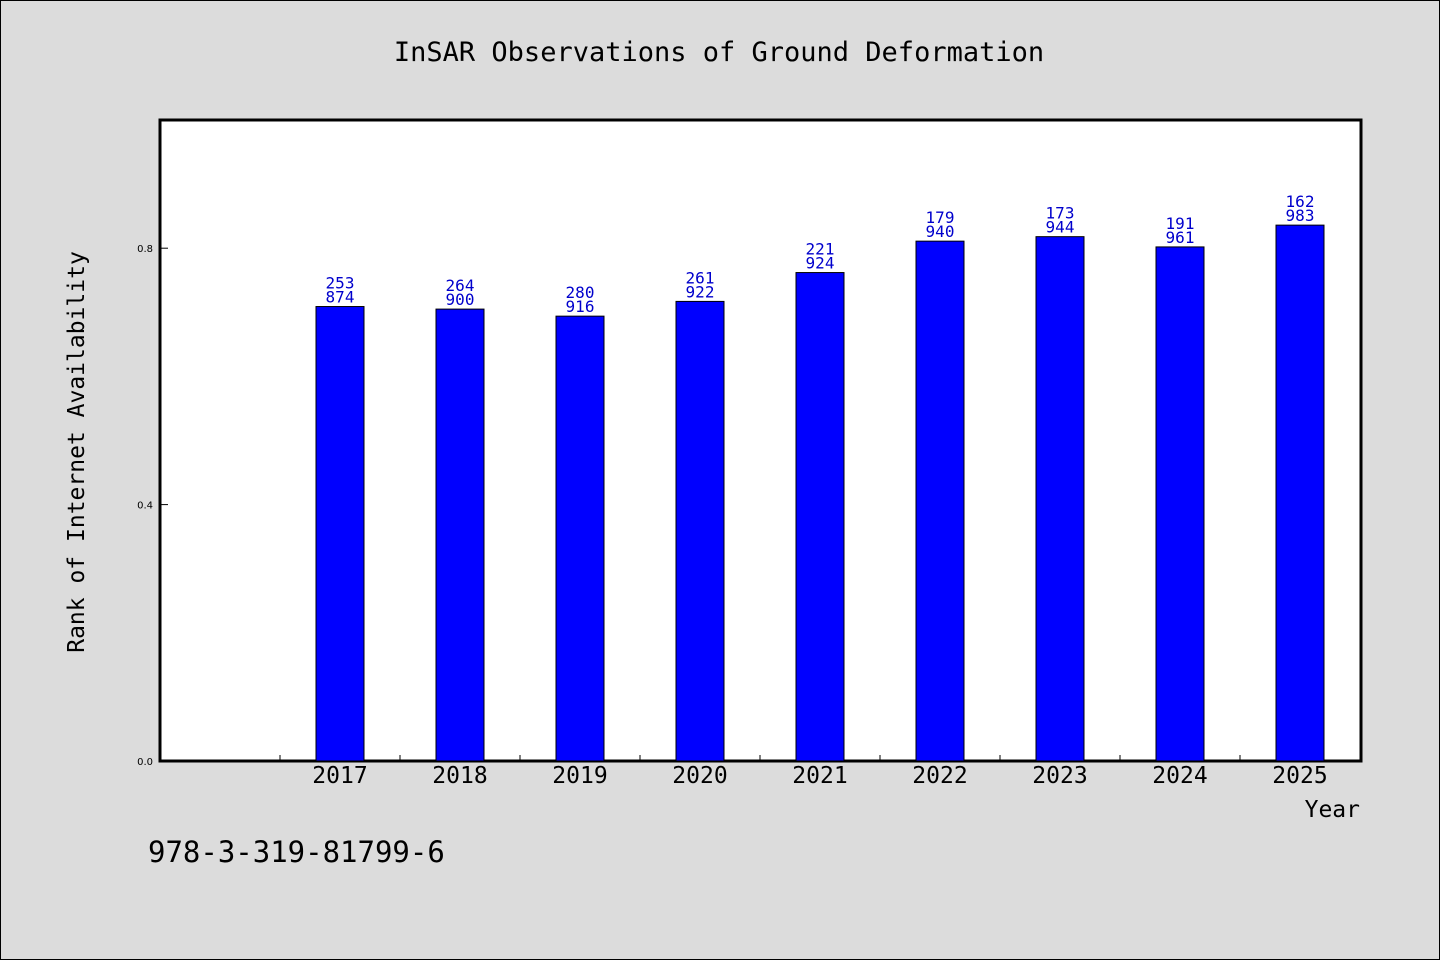  What do you see at coordinates (700, 531) in the screenshot?
I see `bar-2020` at bounding box center [700, 531].